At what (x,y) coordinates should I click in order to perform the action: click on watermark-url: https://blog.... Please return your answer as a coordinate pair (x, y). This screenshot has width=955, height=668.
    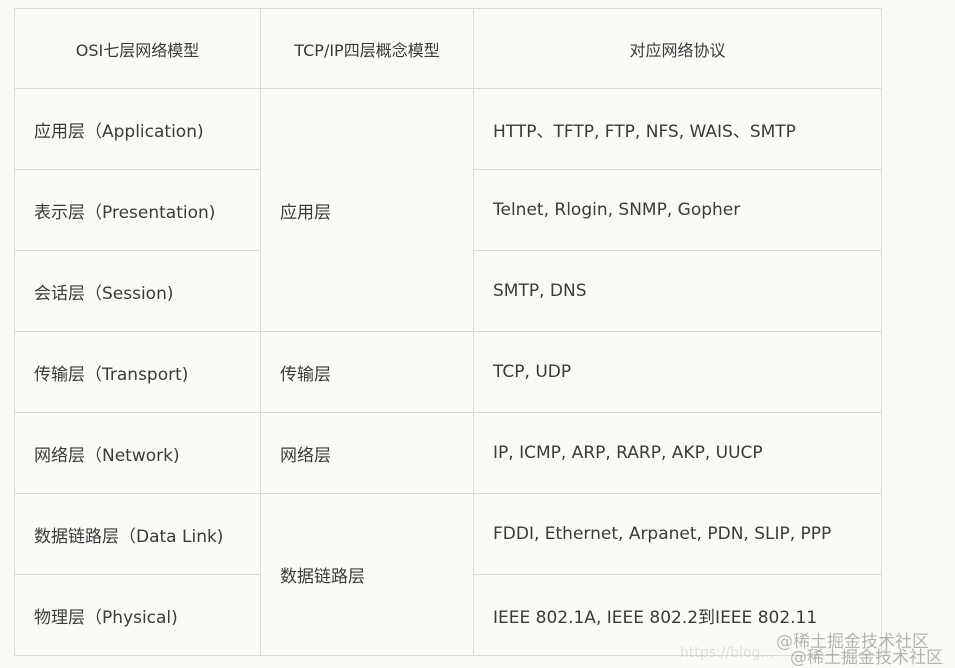
    Looking at the image, I should click on (727, 653).